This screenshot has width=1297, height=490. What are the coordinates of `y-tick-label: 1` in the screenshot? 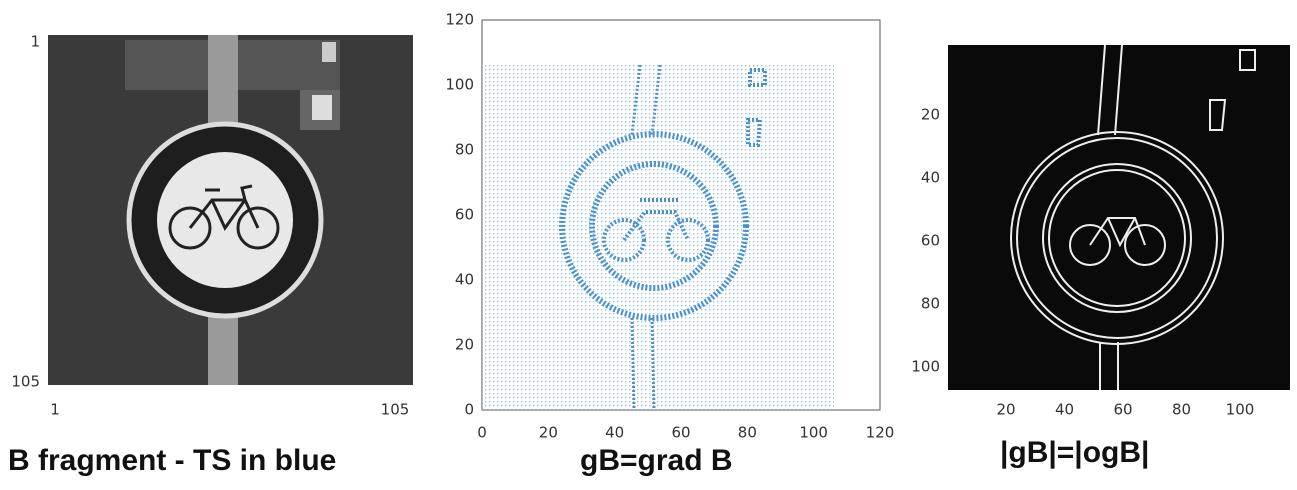 It's located at (35, 42).